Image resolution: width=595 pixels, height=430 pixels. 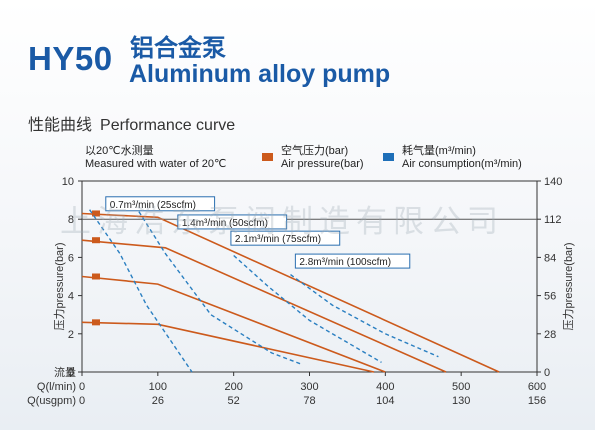 What do you see at coordinates (71, 220) in the screenshot?
I see `y-tick-label: 8` at bounding box center [71, 220].